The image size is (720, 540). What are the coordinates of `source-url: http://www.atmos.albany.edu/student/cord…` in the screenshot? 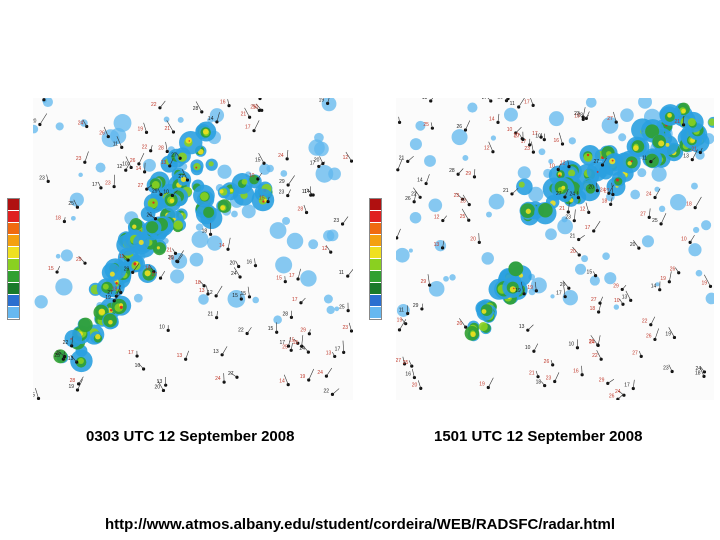 It's located at (360, 524).